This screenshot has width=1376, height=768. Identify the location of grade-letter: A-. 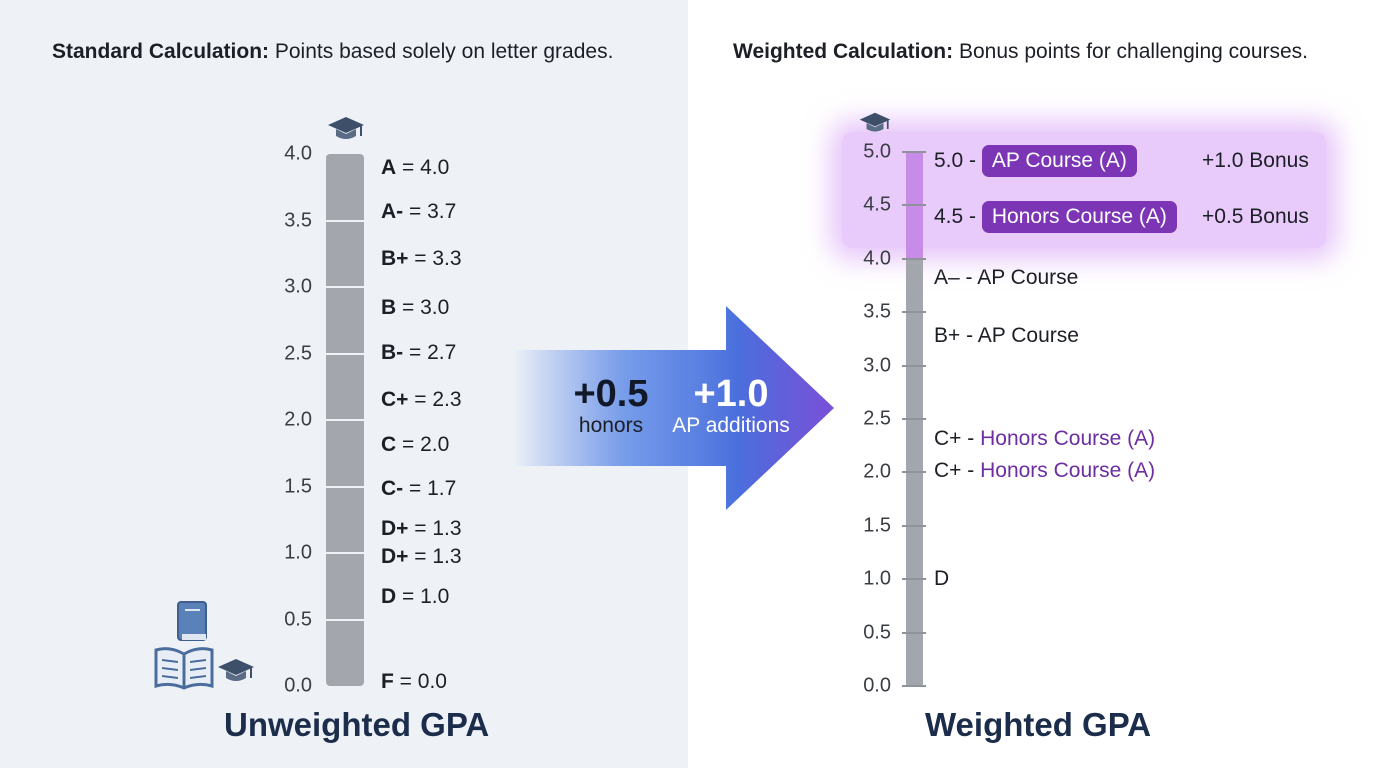
(392, 211).